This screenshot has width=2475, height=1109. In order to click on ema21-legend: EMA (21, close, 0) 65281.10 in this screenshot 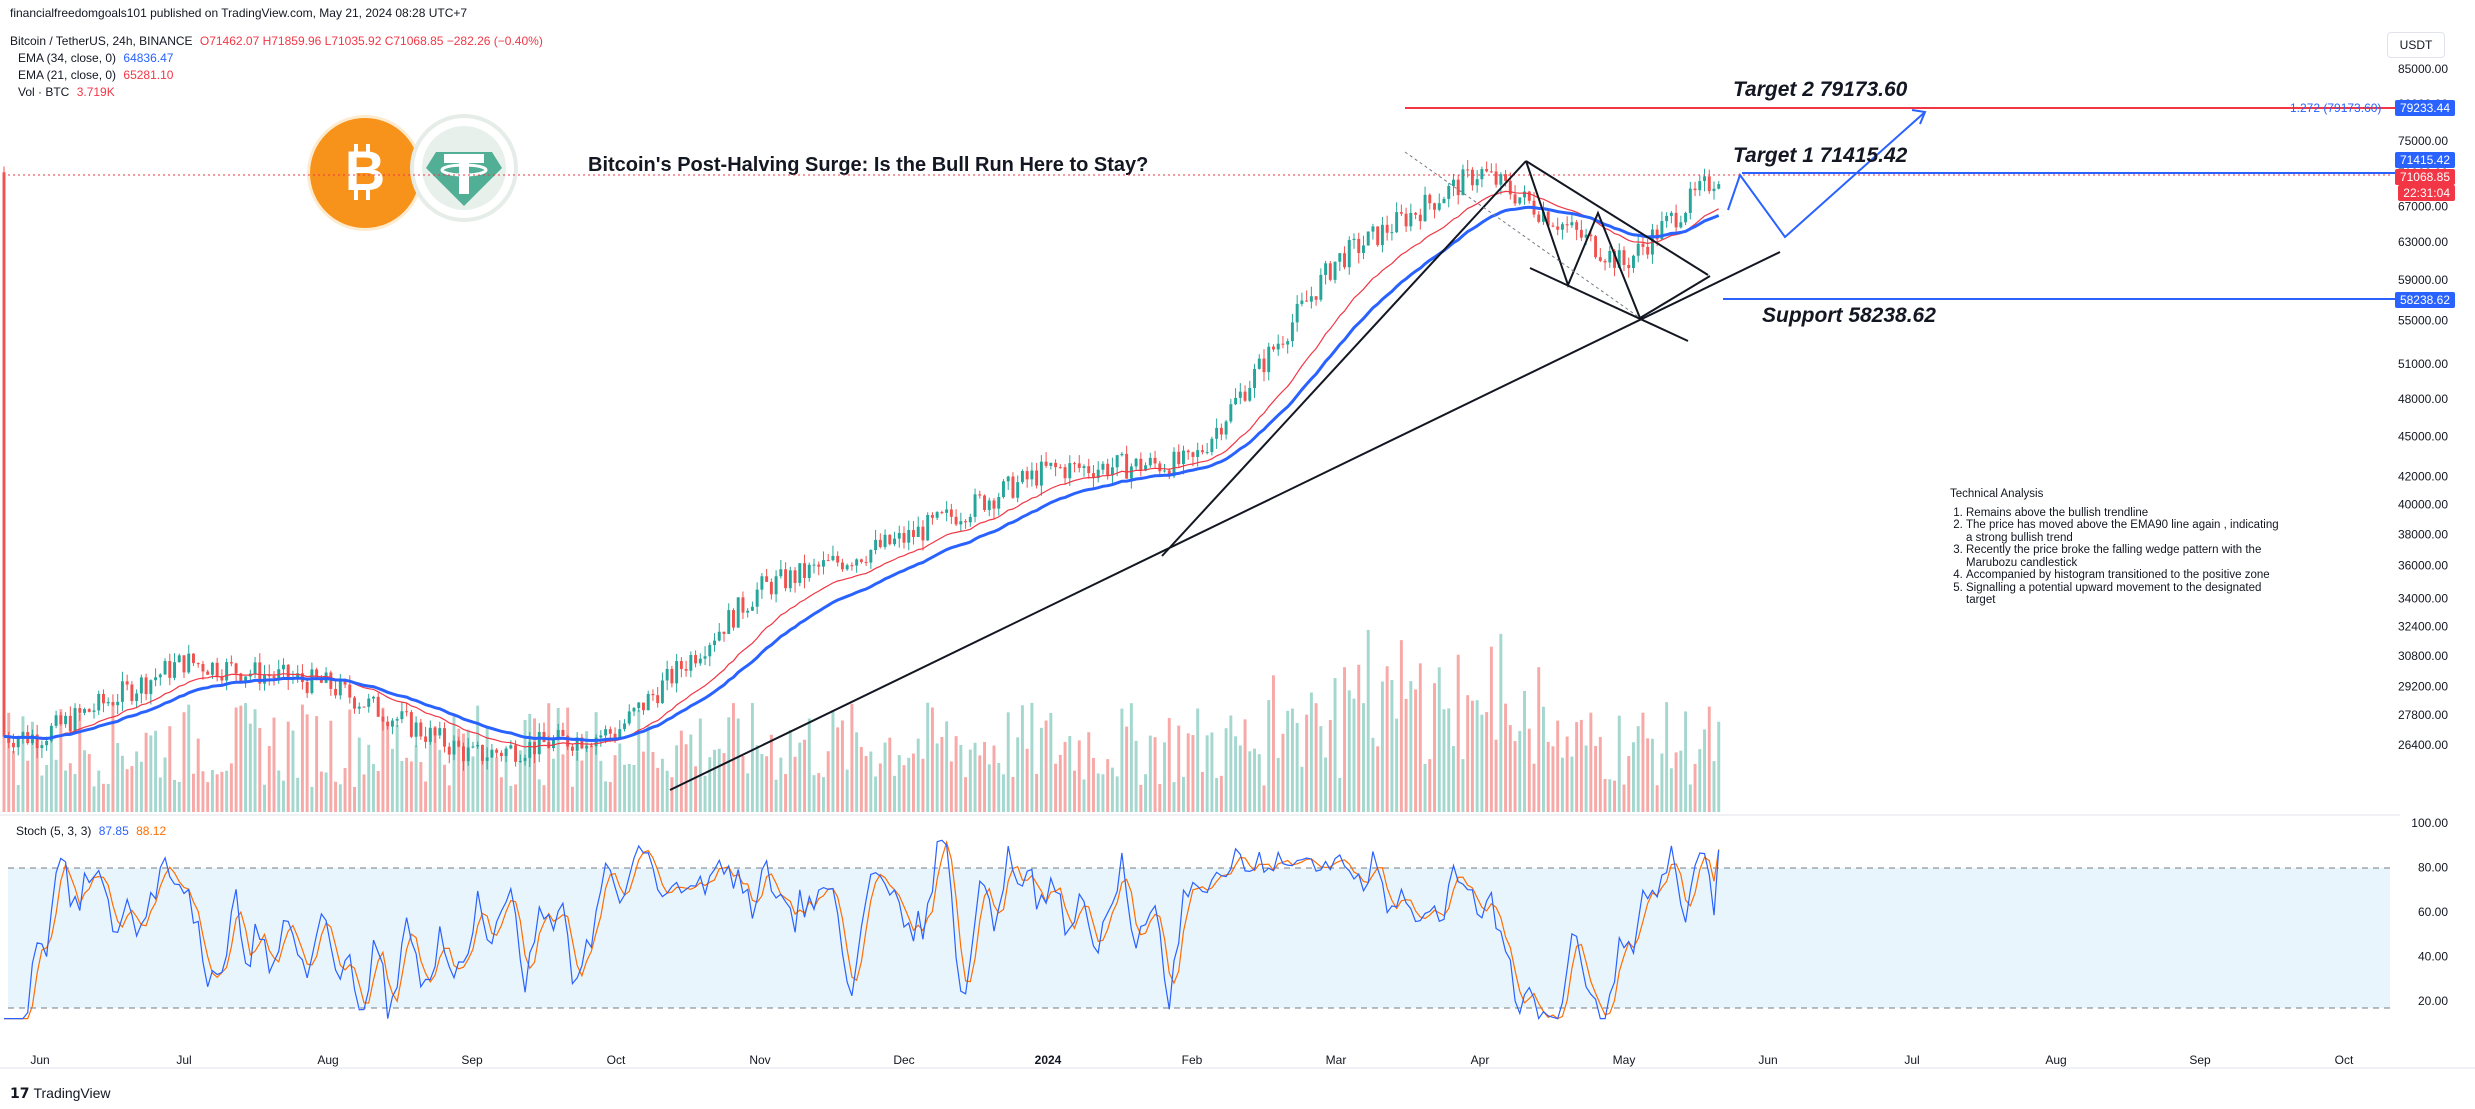, I will do `click(97, 75)`.